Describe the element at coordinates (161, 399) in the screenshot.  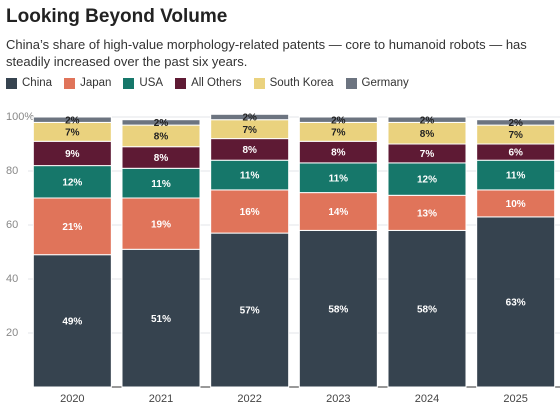
I see `x-tick-label: 2021` at that location.